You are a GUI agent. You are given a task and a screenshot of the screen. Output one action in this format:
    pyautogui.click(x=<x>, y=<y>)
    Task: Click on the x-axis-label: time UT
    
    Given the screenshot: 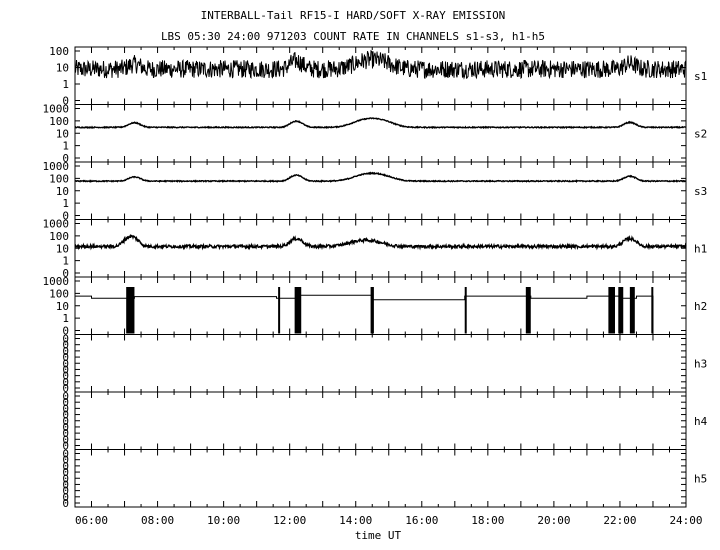 What is the action you would take?
    pyautogui.click(x=378, y=535)
    